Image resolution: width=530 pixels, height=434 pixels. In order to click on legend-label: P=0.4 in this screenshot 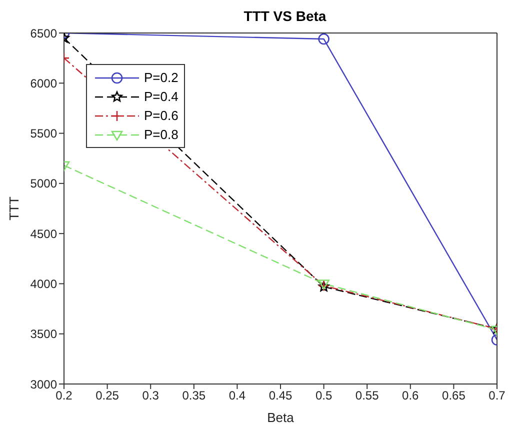, I will do `click(161, 96)`.